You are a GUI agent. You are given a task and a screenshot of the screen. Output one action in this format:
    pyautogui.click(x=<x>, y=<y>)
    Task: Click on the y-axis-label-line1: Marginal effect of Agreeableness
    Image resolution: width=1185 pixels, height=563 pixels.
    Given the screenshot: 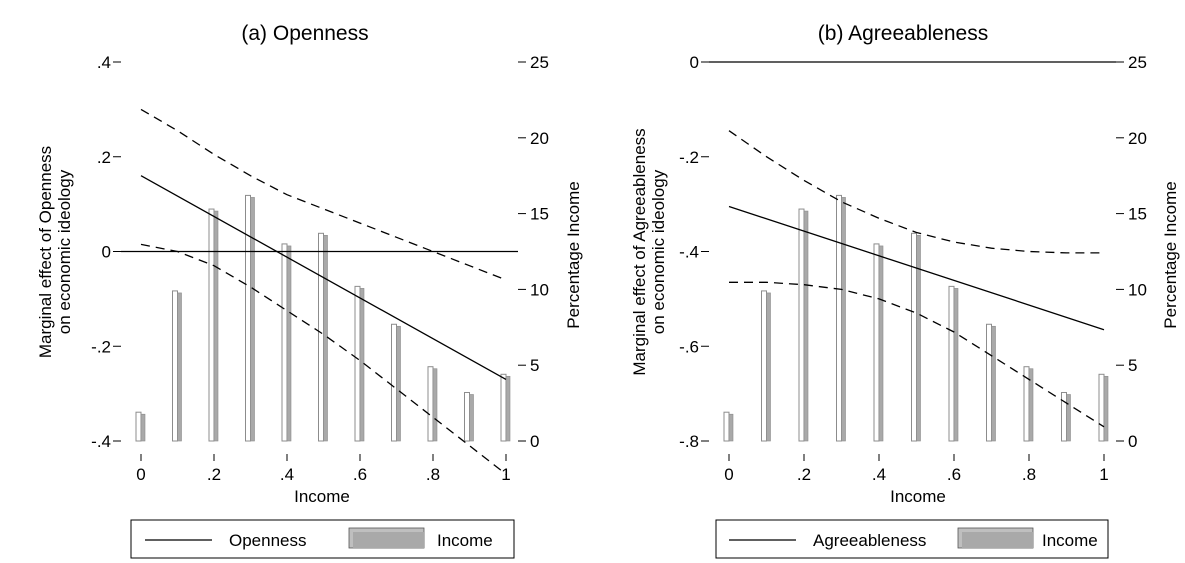 What is the action you would take?
    pyautogui.click(x=639, y=251)
    